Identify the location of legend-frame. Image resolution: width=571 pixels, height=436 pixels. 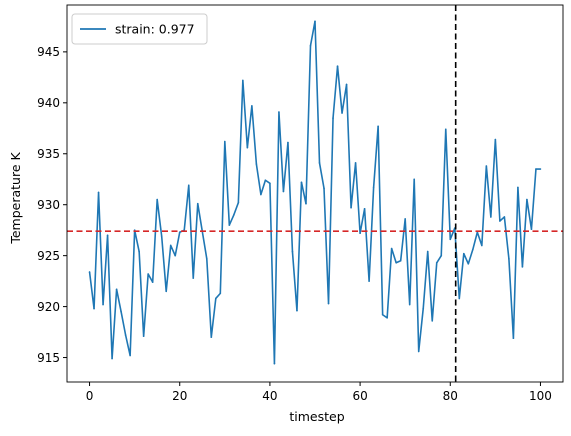
(139, 29).